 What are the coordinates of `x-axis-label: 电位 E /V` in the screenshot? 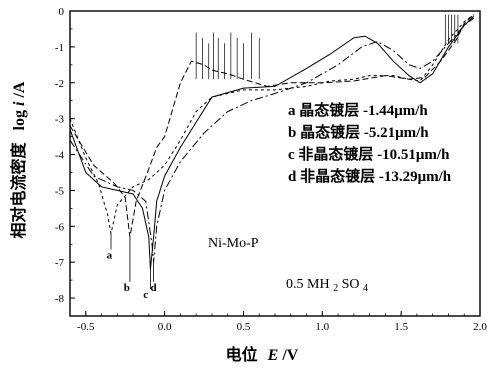 It's located at (262, 354).